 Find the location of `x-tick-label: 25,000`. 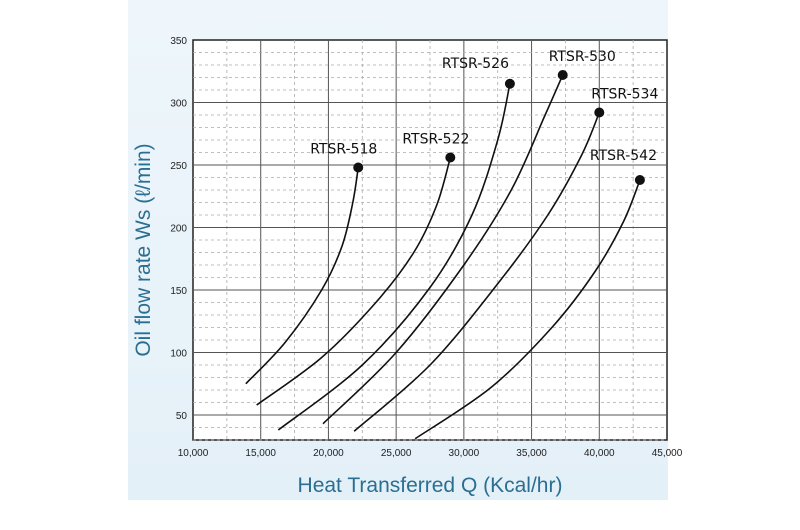

x-tick-label: 25,000 is located at coordinates (396, 453).